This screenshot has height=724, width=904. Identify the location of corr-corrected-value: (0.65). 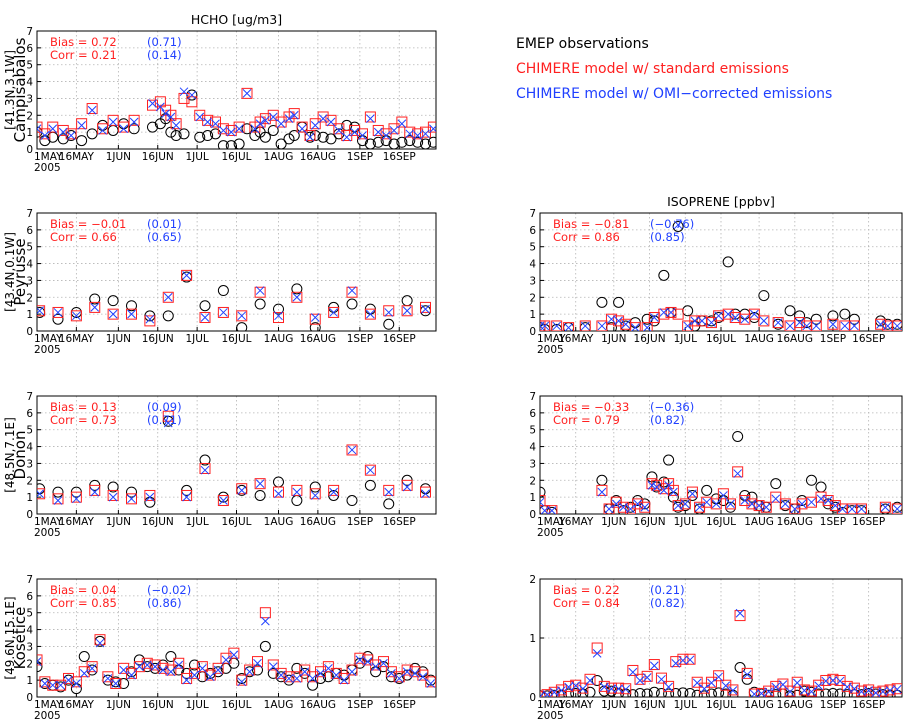
(164, 237).